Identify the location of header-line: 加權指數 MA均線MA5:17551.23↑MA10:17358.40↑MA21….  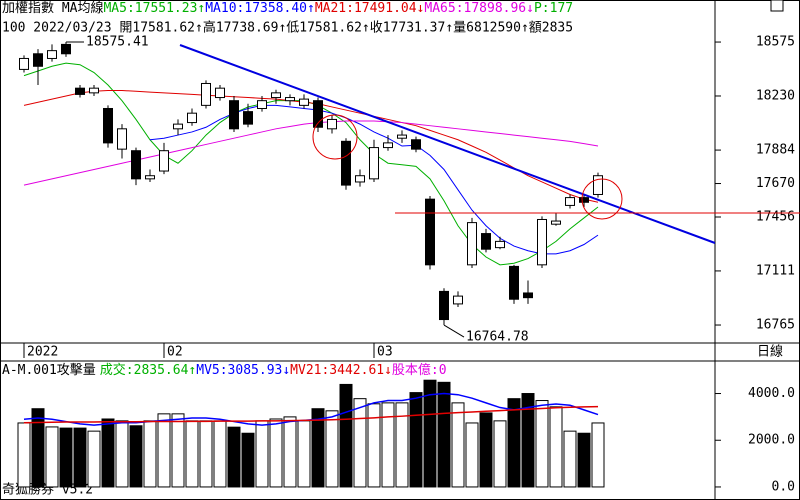
(287, 8).